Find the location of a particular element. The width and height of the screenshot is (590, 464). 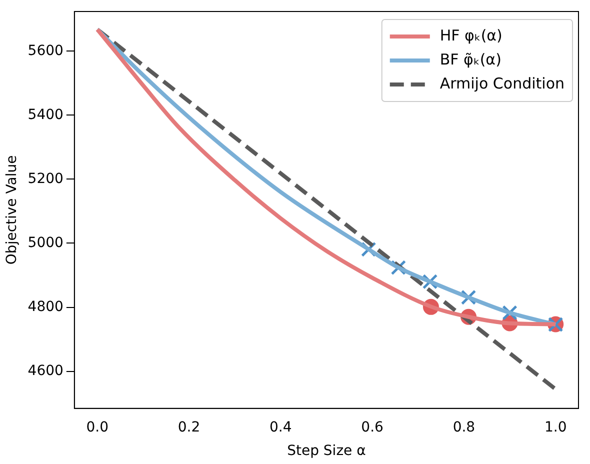

legend-label: HF φₖ(α) is located at coordinates (471, 35).